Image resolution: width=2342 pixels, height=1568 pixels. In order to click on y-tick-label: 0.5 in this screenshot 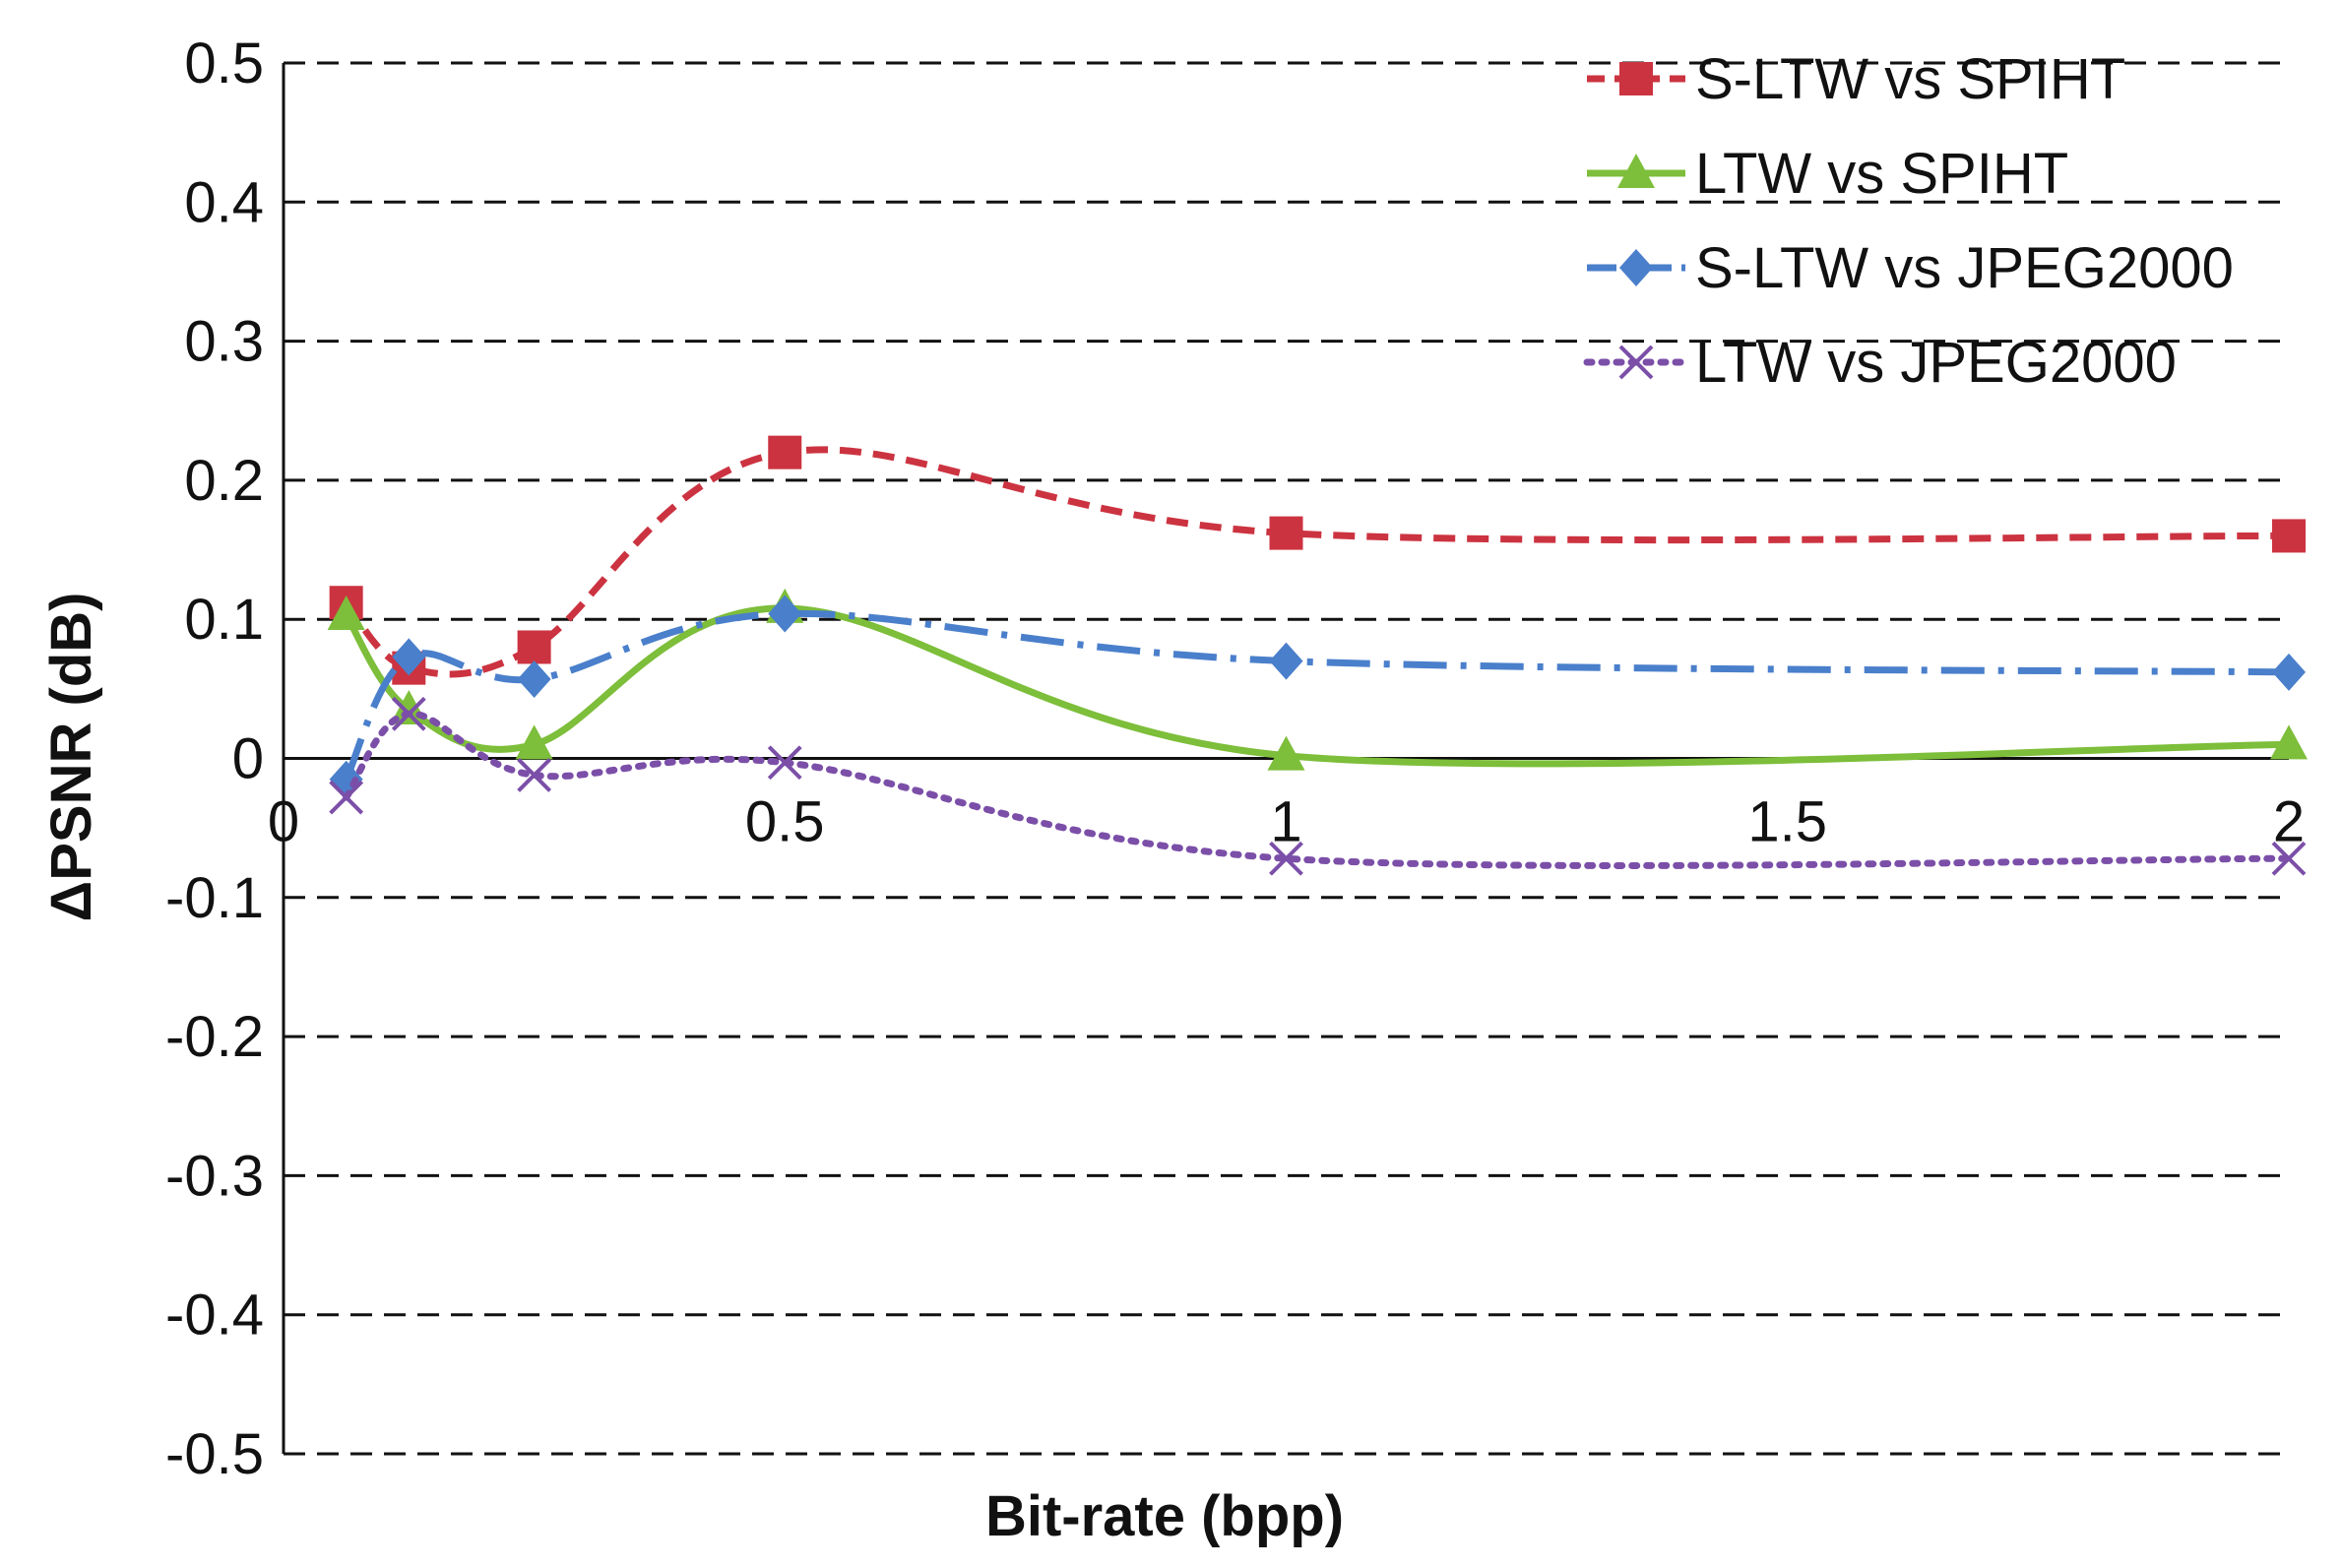, I will do `click(224, 63)`.